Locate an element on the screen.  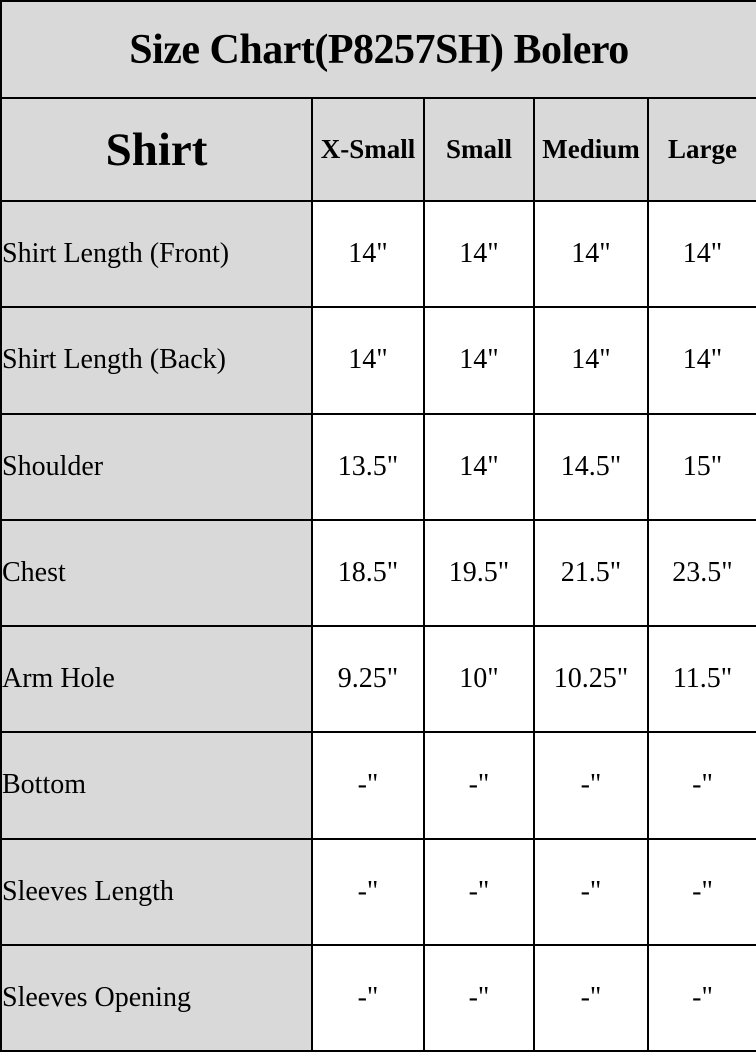
header-row: Shirt X-Small Small Medium Large is located at coordinates (378, 149).